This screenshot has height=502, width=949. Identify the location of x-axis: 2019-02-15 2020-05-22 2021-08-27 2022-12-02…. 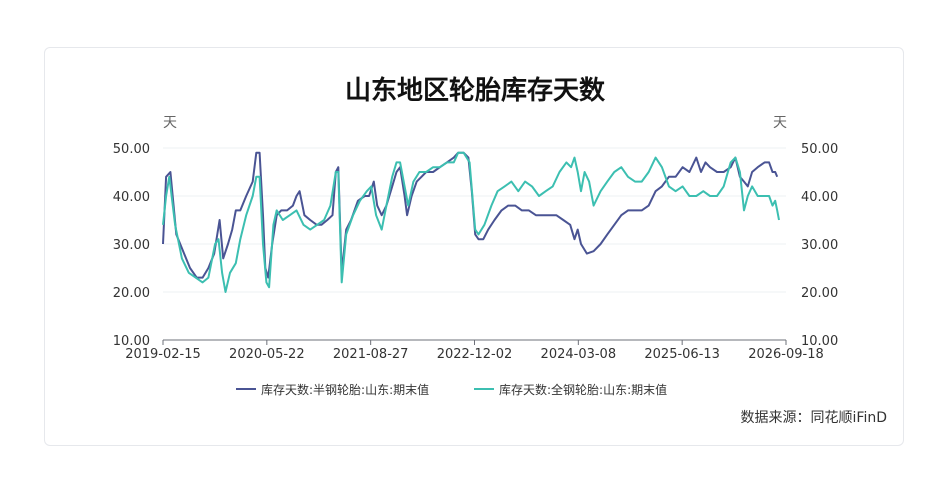
(474, 350).